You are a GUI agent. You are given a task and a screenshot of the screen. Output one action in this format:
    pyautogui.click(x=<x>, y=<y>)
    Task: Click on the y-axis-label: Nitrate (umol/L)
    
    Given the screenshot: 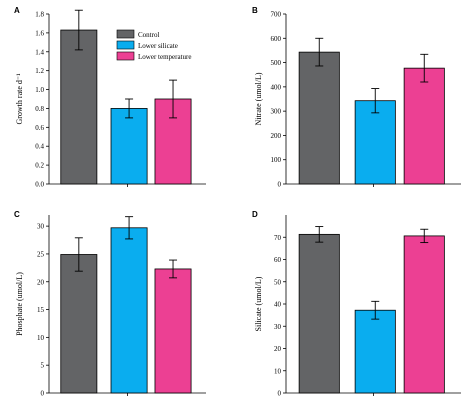 What is the action you would take?
    pyautogui.click(x=258, y=98)
    